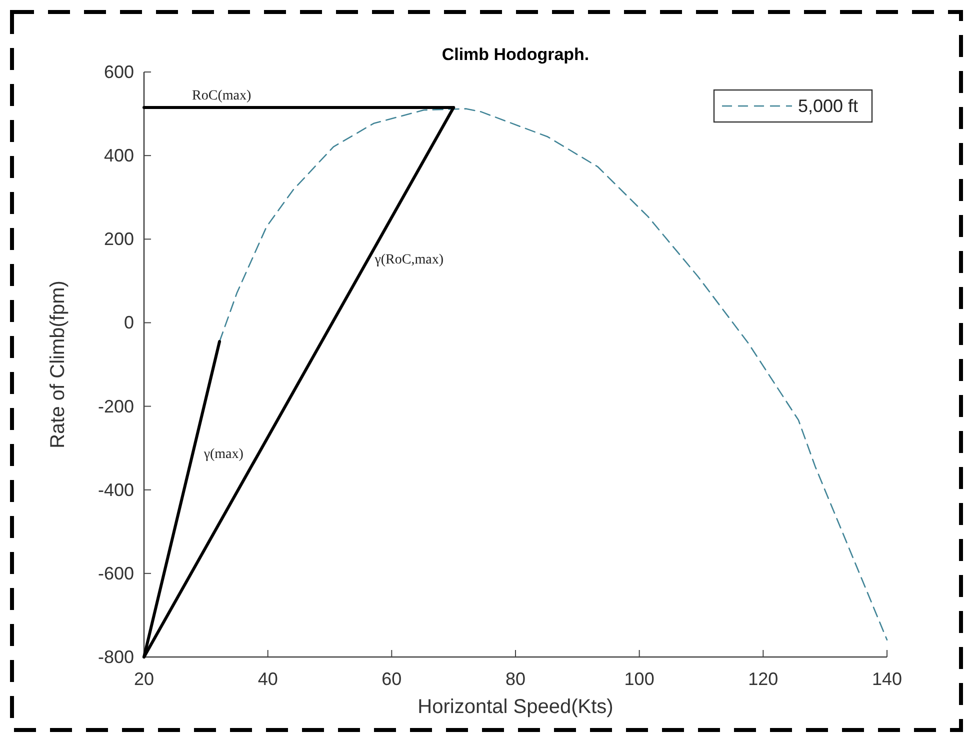  I want to click on annotation: γ(max), so click(223, 454).